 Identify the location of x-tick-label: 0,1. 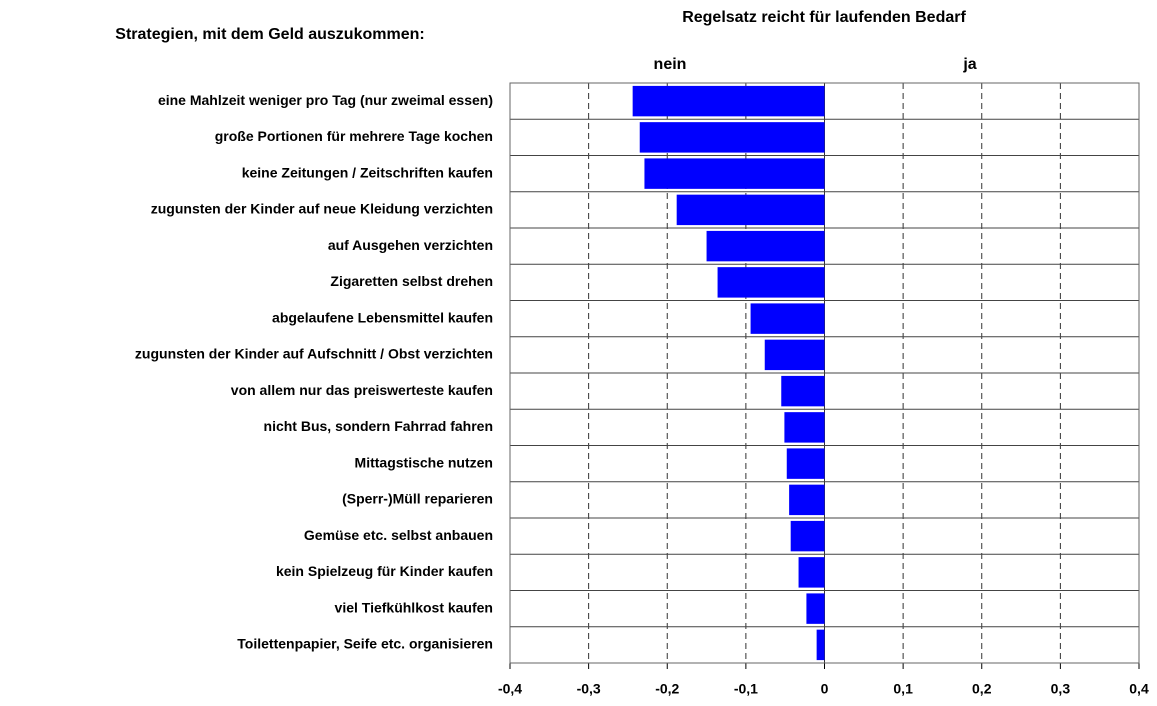
(903, 689).